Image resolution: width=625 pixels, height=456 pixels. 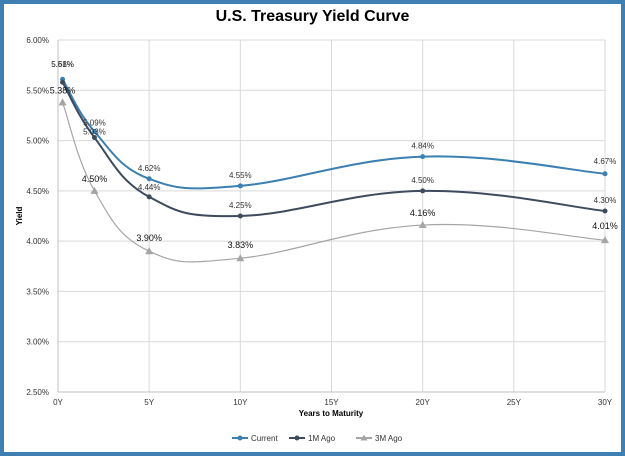 I want to click on data-label: 5.03%, so click(x=94, y=132).